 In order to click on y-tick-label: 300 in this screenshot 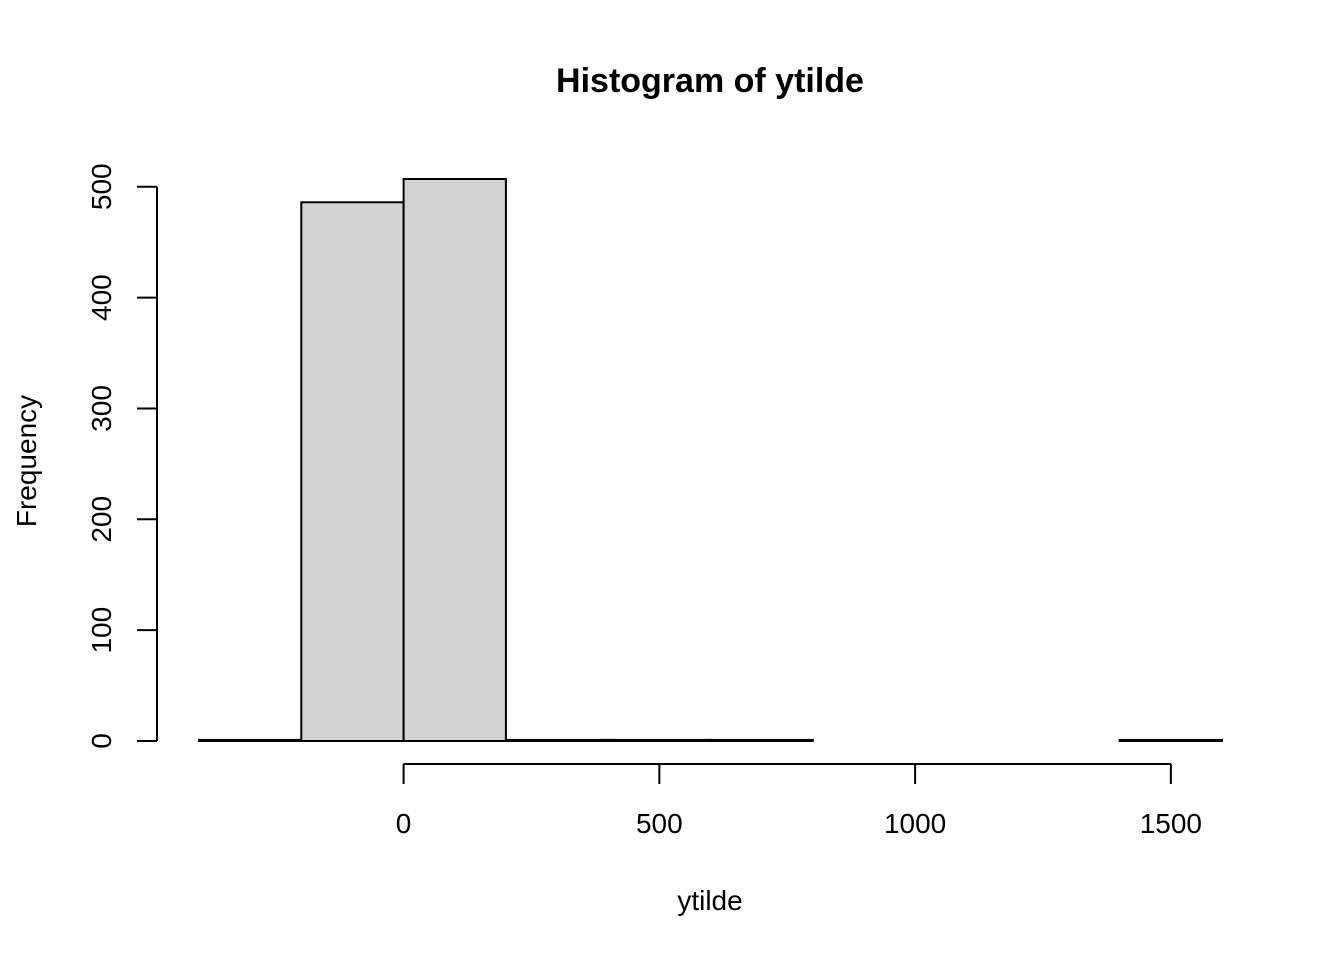, I will do `click(101, 408)`.